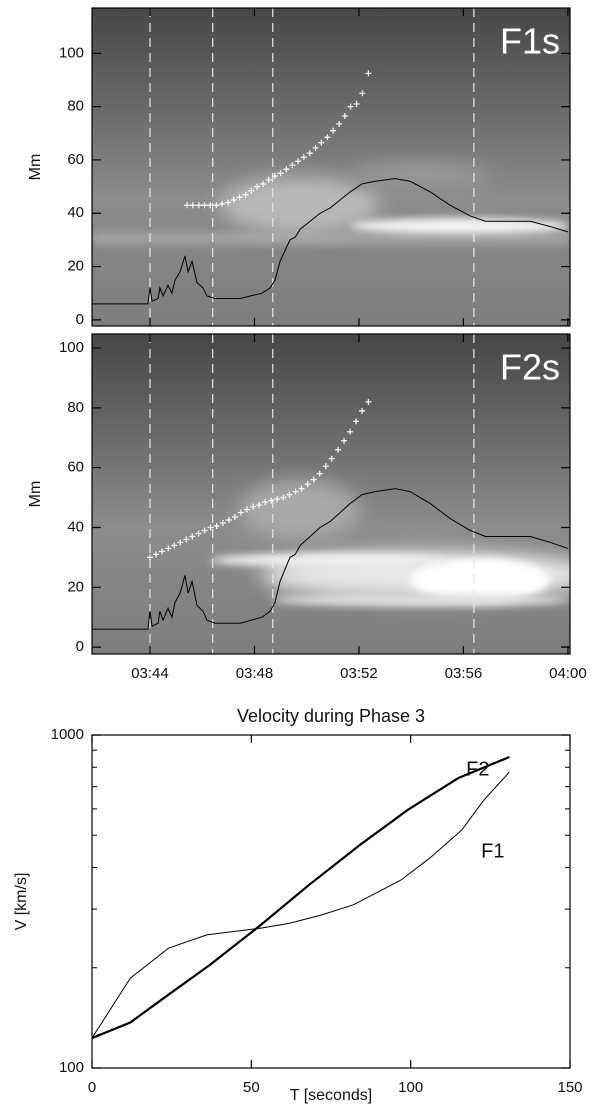 The height and width of the screenshot is (1106, 592). I want to click on x-tick-label: 03:48, so click(255, 673).